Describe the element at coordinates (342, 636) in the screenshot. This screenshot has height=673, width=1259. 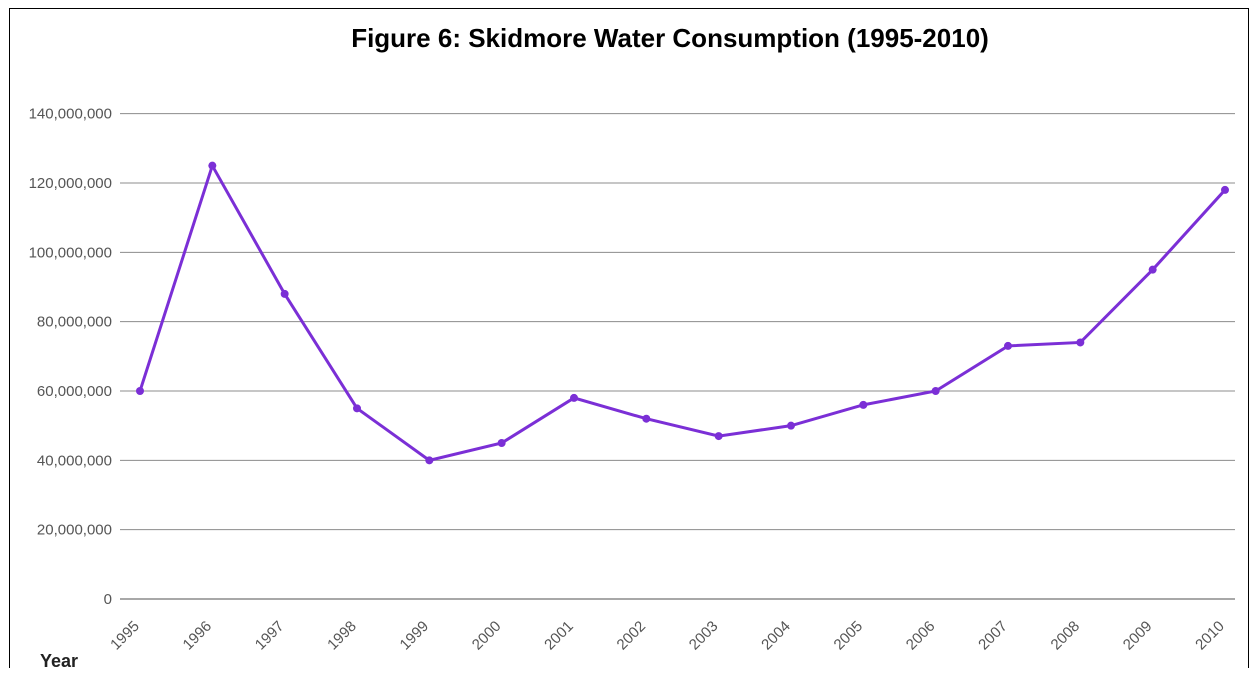
I see `x-tick-label: 1998` at that location.